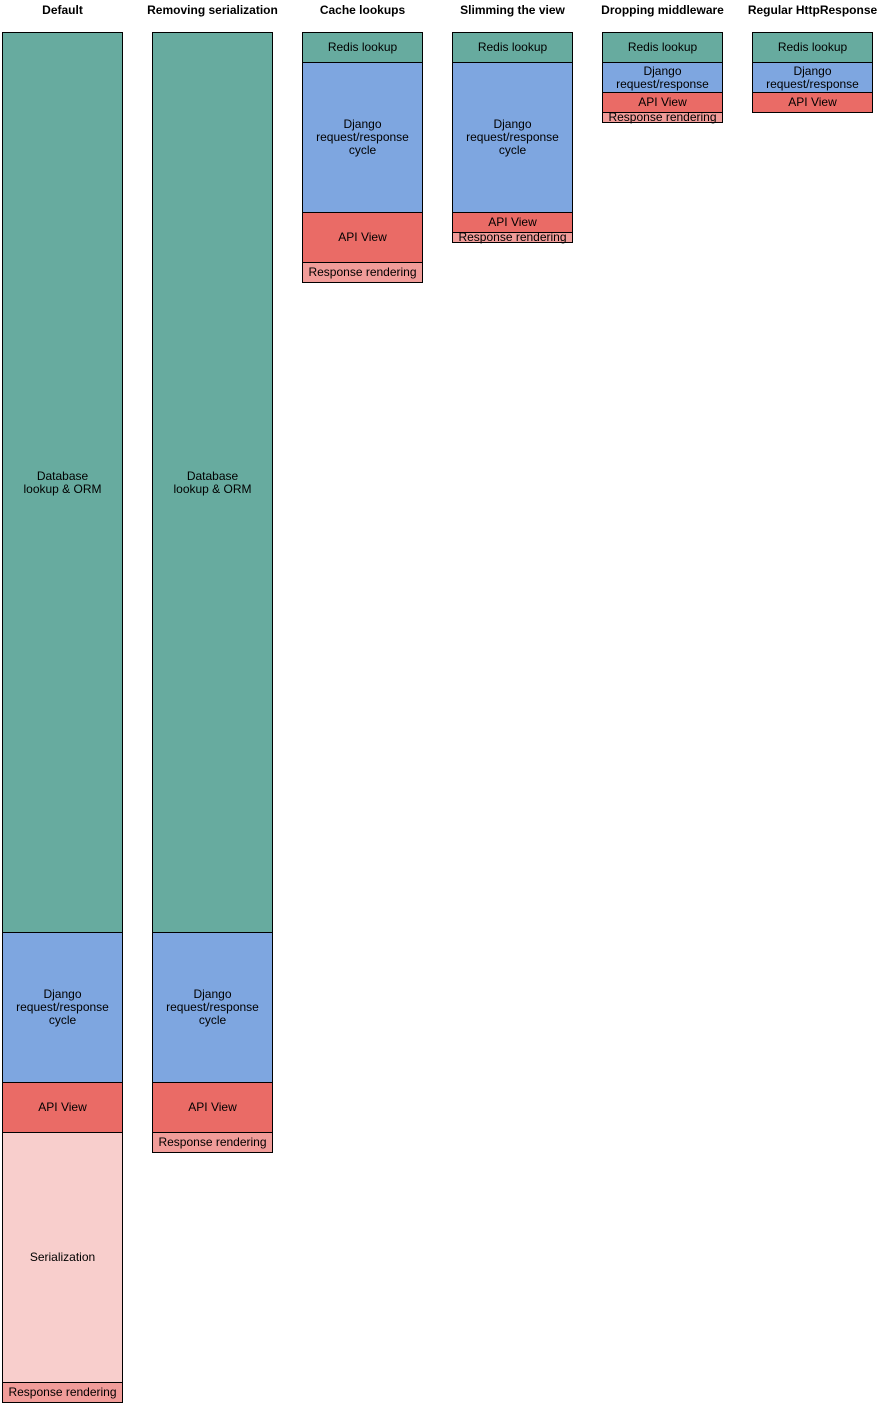 This screenshot has height=1404, width=878. I want to click on segment-django-request-response-cycle-slimming-the-view: Django request/response cycle, so click(512, 137).